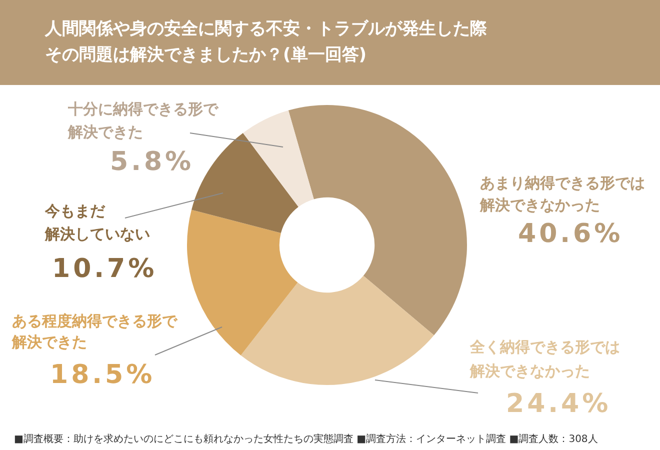 Image resolution: width=660 pixels, height=450 pixels. Describe the element at coordinates (103, 375) in the screenshot. I see `data-label: 18.5%` at that location.